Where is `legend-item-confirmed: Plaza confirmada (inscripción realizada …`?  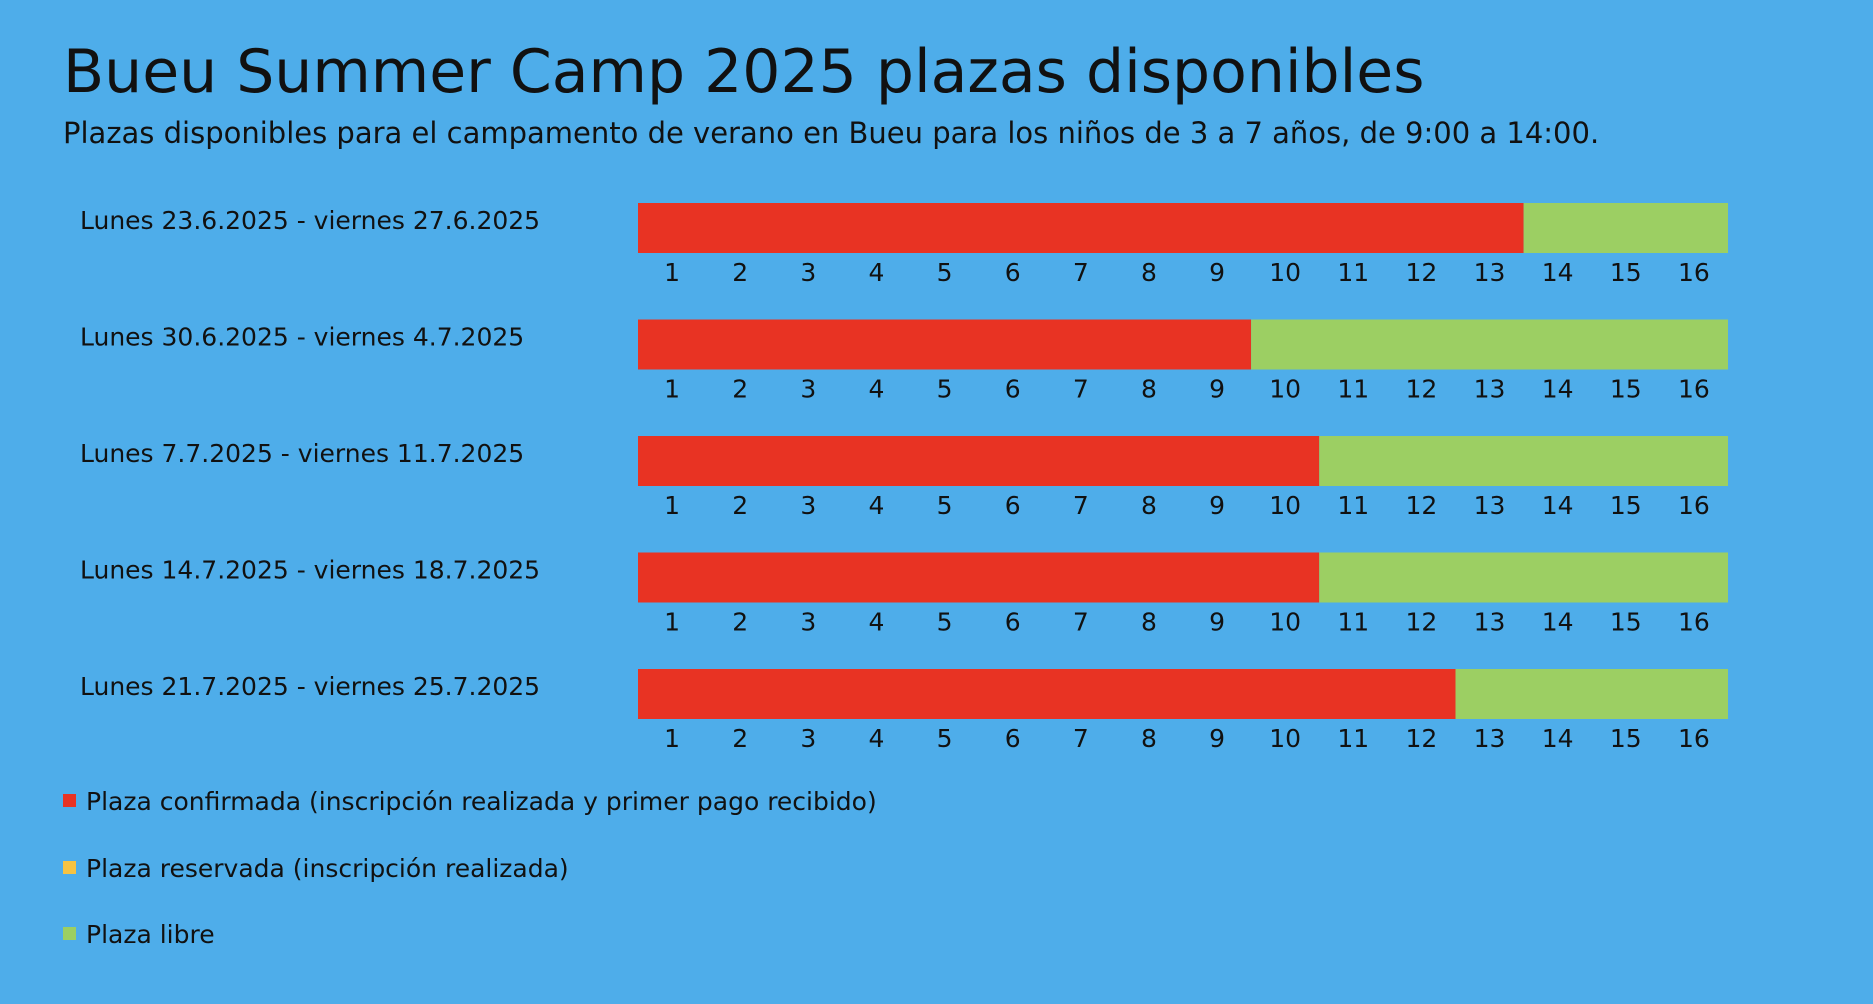 legend-item-confirmed: Plaza confirmada (inscripción realizada … is located at coordinates (470, 802).